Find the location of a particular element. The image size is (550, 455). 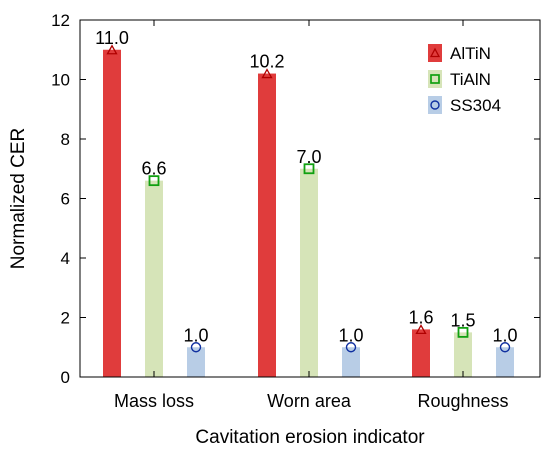

legend-swatch-altin is located at coordinates (435, 53).